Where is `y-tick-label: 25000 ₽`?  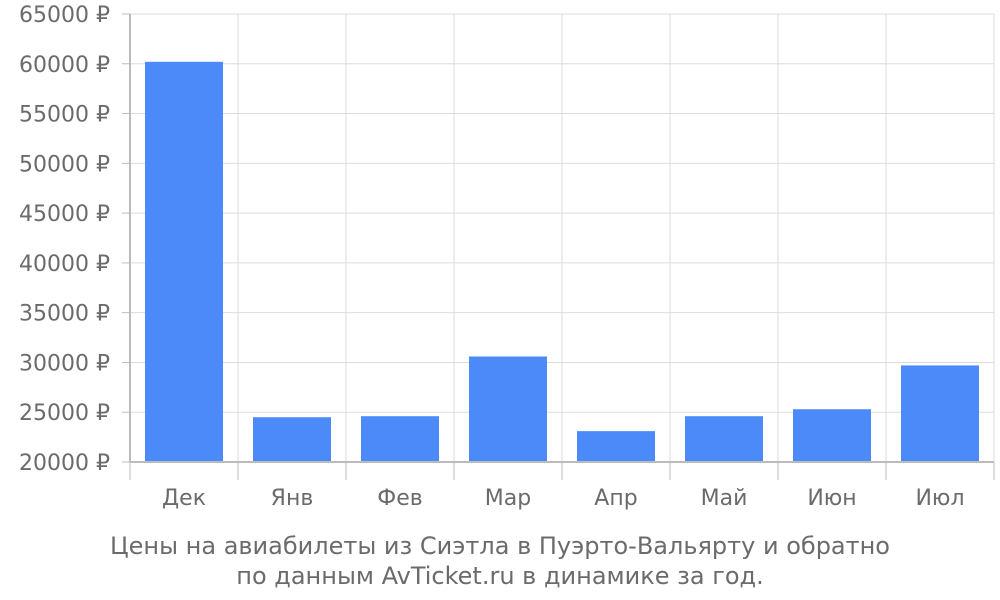 y-tick-label: 25000 ₽ is located at coordinates (64, 413).